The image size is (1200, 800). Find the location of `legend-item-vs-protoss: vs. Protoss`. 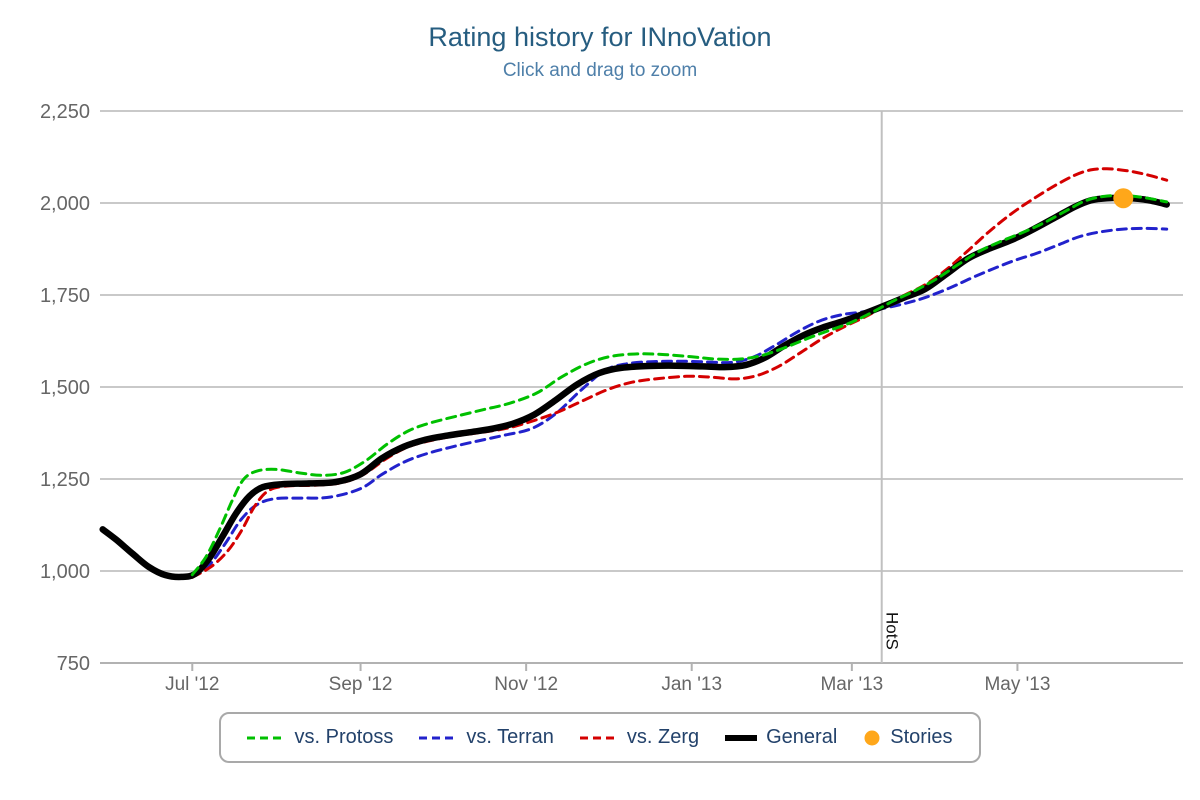

legend-item-vs-protoss: vs. Protoss is located at coordinates (320, 737).